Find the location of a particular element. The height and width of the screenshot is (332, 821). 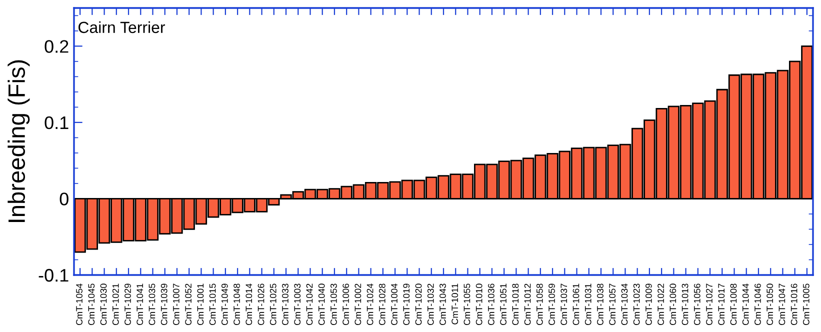

y-tick-label: -0.1 is located at coordinates (53, 275).